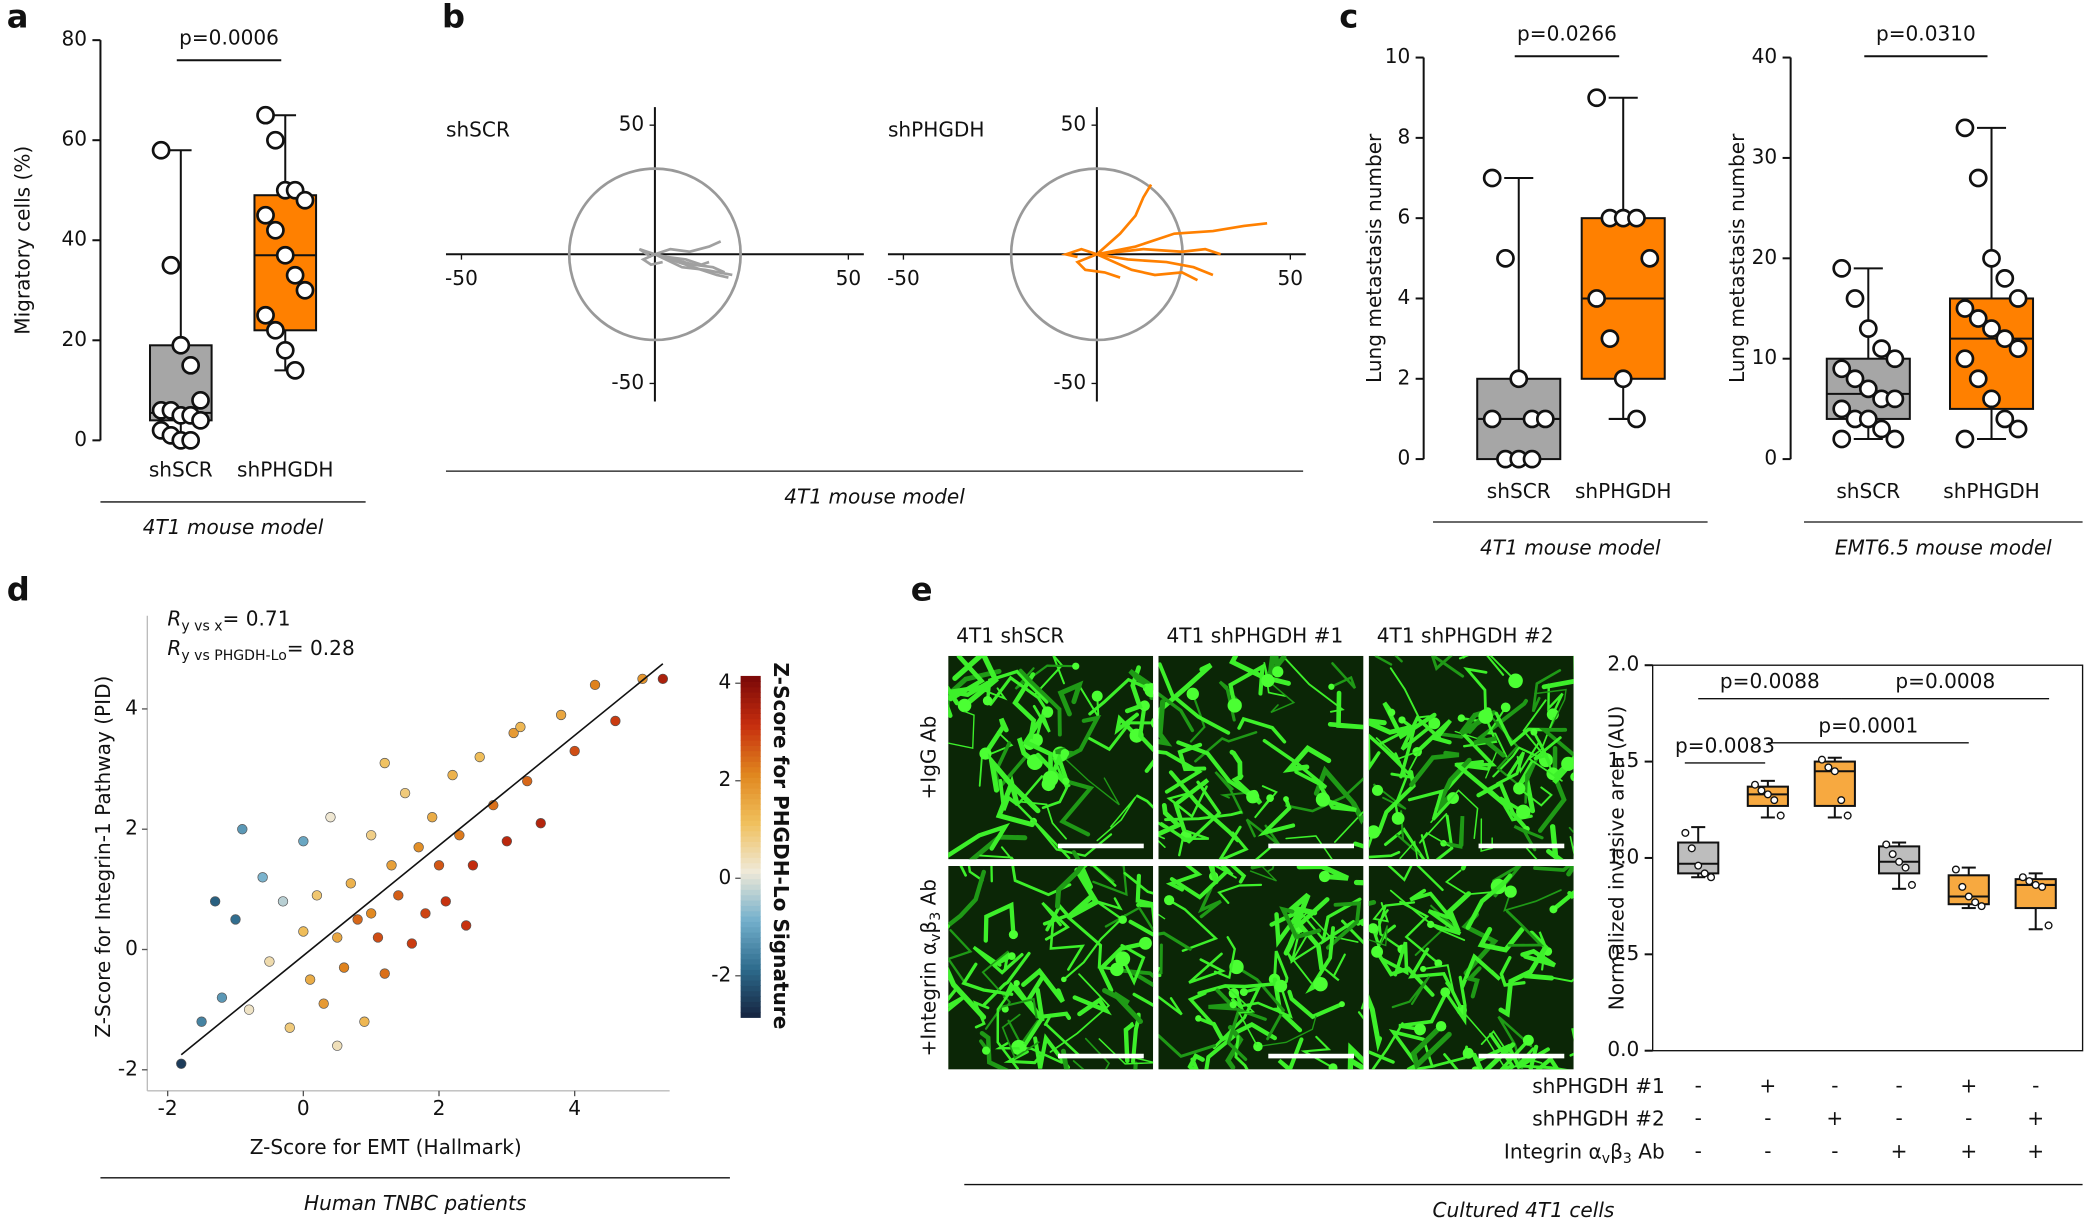  What do you see at coordinates (74, 339) in the screenshot?
I see `y-tick-label: 20` at bounding box center [74, 339].